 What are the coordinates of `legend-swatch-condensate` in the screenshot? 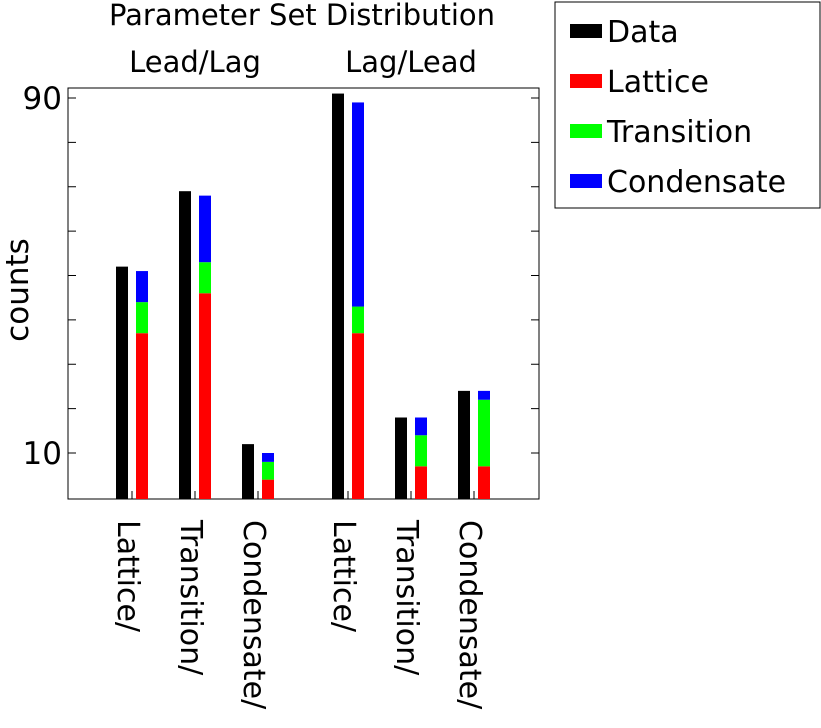 It's located at (586, 181).